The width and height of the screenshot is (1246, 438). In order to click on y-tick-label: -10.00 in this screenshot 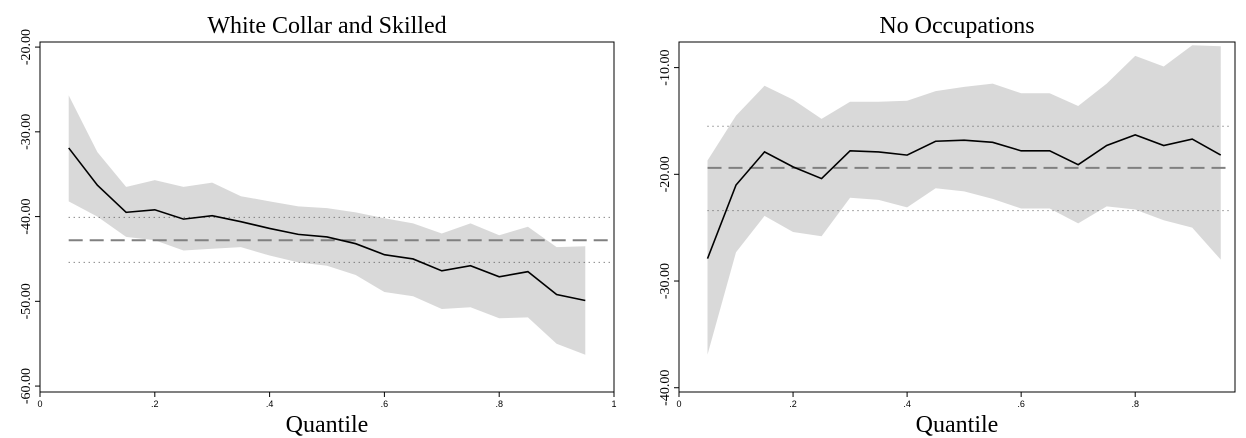, I will do `click(665, 68)`.